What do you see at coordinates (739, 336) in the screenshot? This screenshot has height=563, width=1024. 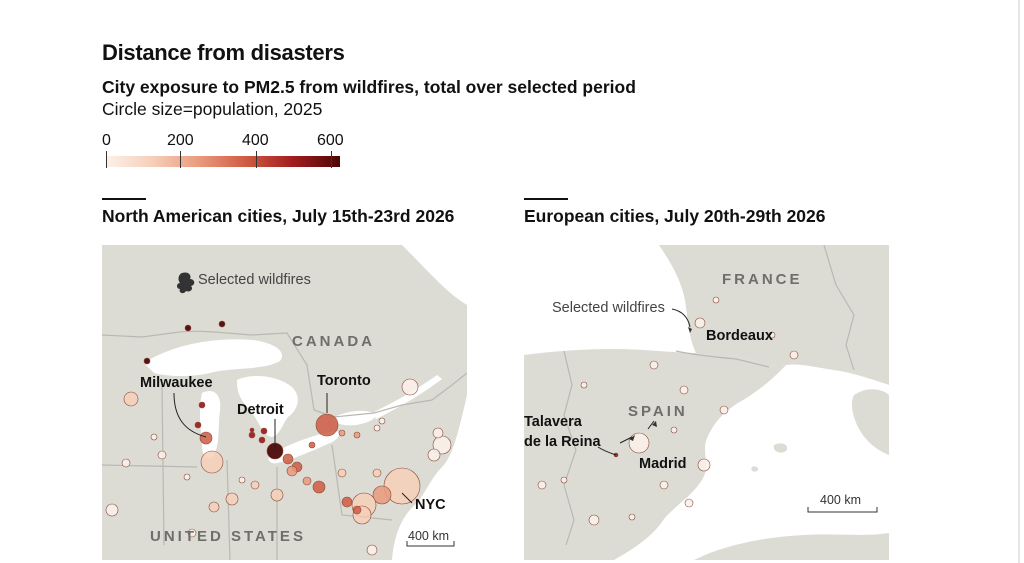 I see `label-bordeaux: Bordeaux` at bounding box center [739, 336].